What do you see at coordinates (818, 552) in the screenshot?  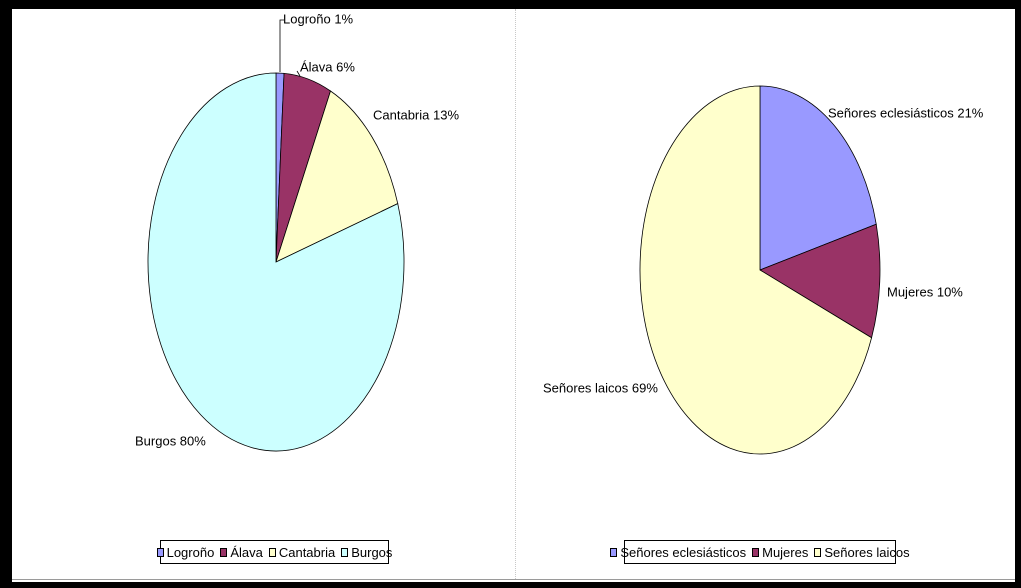 I see `legend-swatch-senores-laicos` at bounding box center [818, 552].